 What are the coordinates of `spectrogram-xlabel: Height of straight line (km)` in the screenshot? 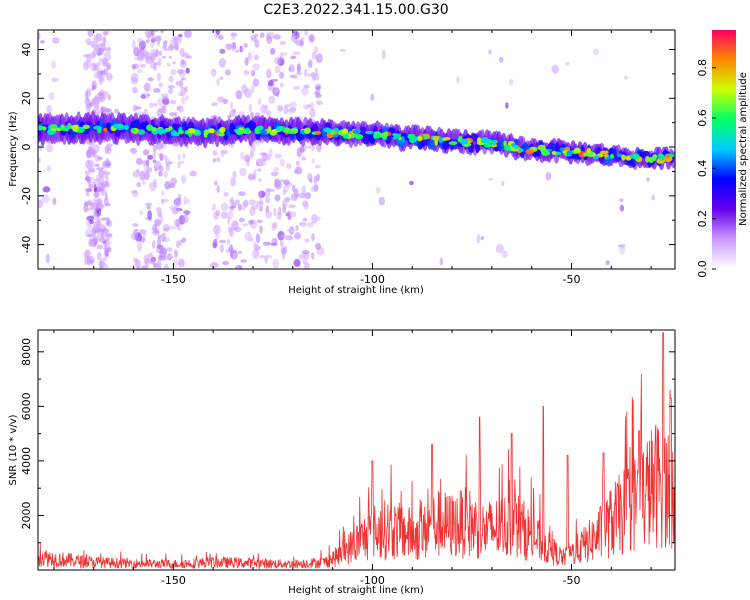 It's located at (356, 290).